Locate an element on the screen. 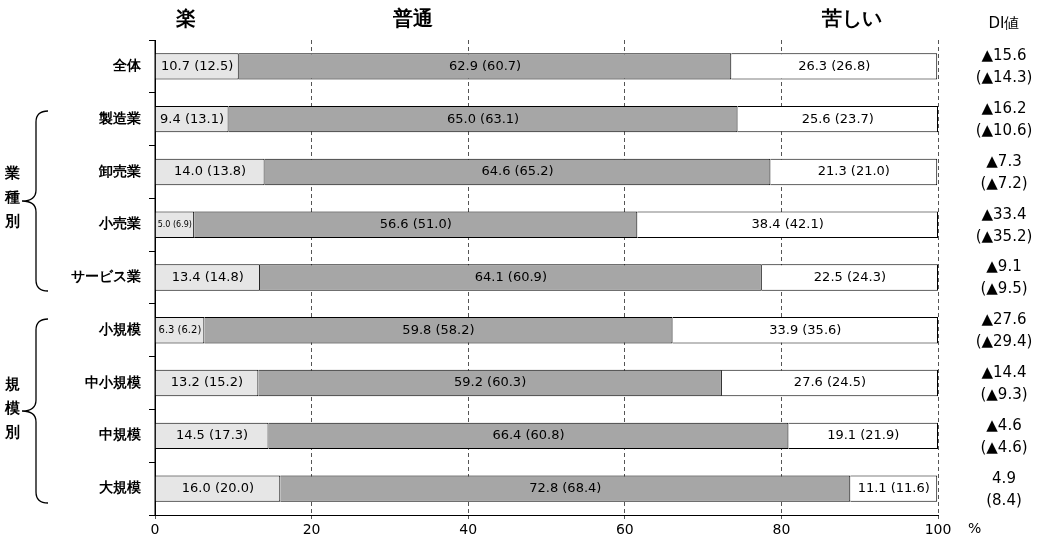 The image size is (1042, 539). data-label: 59.2 (60.3) is located at coordinates (490, 382).